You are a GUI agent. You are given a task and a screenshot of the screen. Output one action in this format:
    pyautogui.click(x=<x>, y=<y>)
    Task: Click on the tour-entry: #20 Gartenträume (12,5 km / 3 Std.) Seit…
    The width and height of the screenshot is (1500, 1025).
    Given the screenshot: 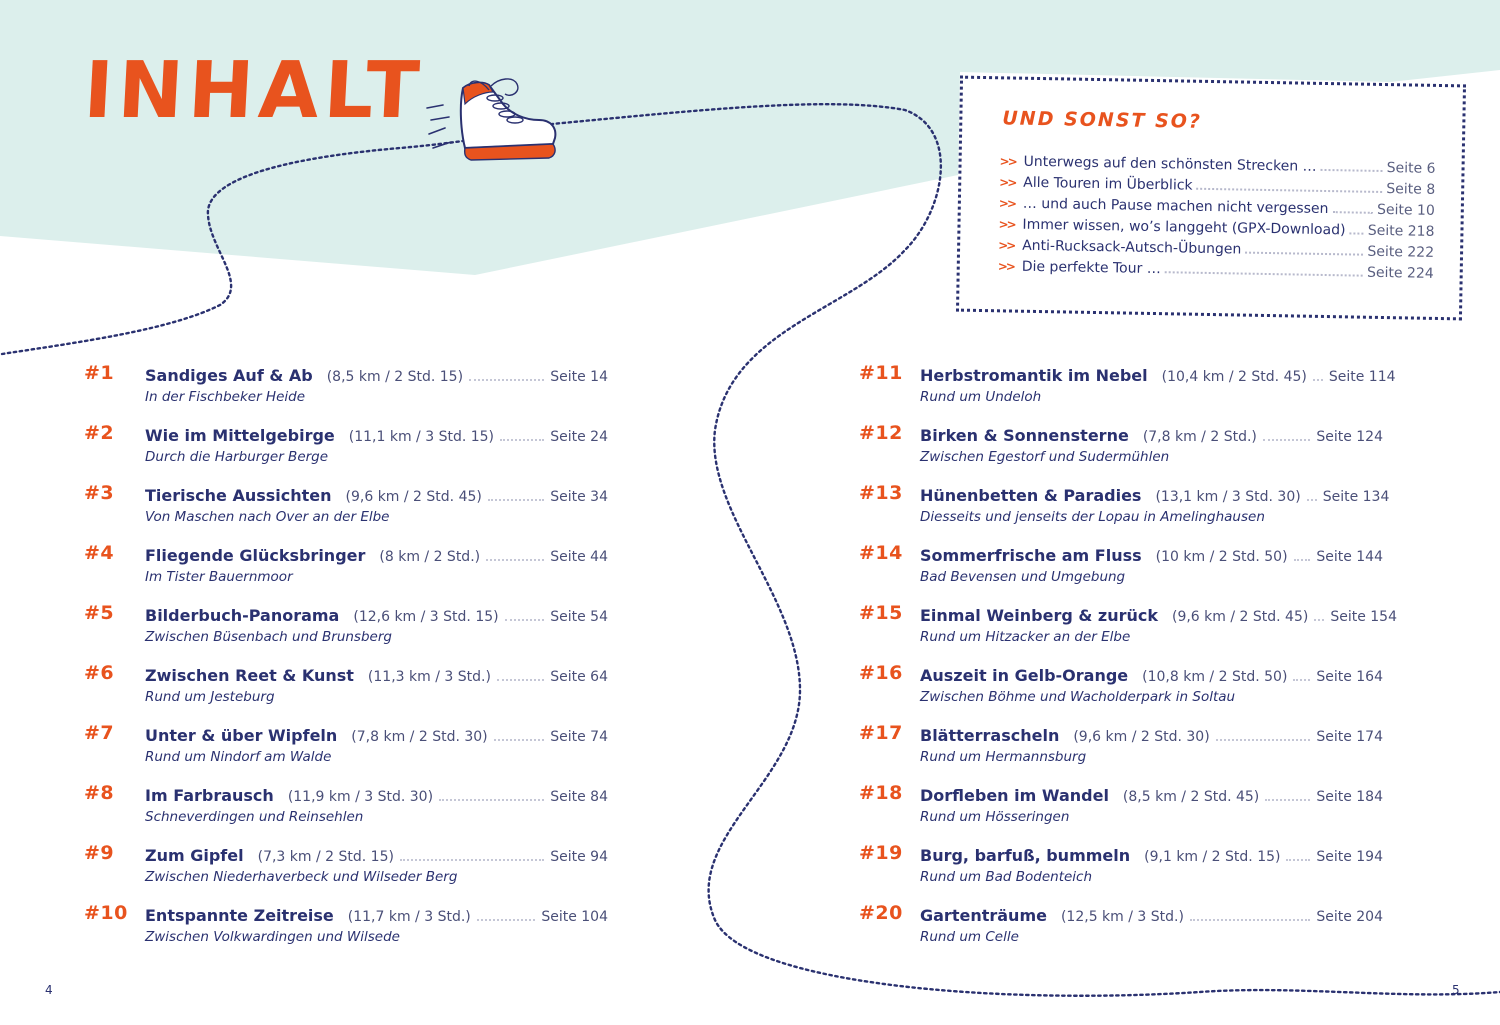 What is the action you would take?
    pyautogui.click(x=1121, y=932)
    